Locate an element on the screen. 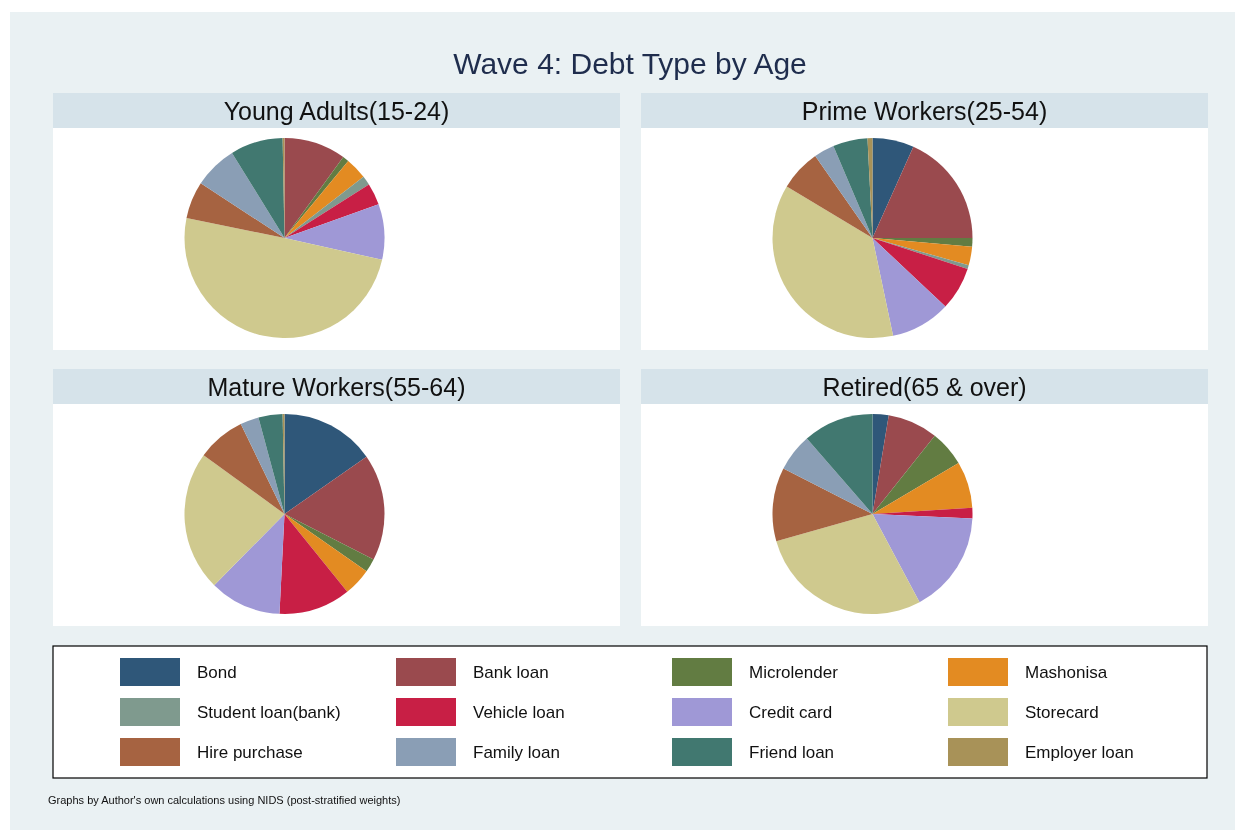 This screenshot has height=832, width=1237. legend-label: Storecard is located at coordinates (1062, 712).